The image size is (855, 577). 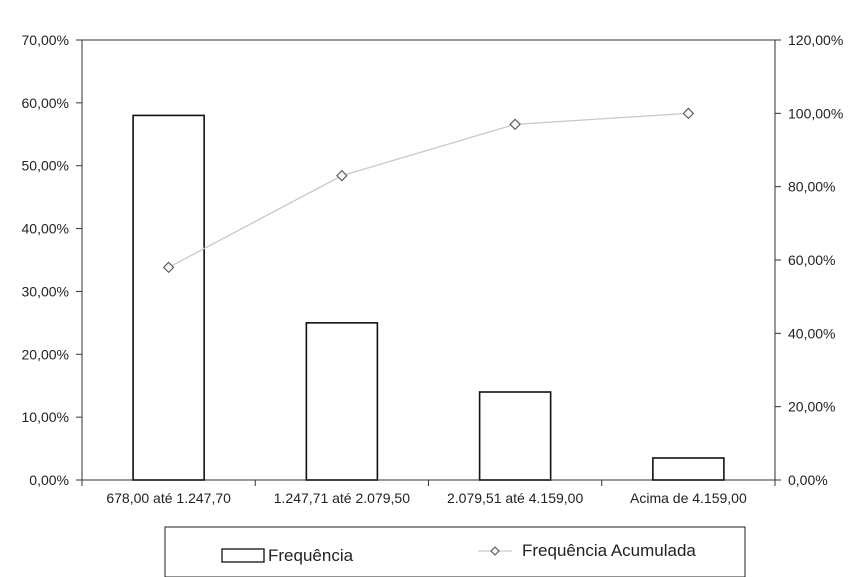 I want to click on right-tick-label: 20,00%, so click(x=811, y=407).